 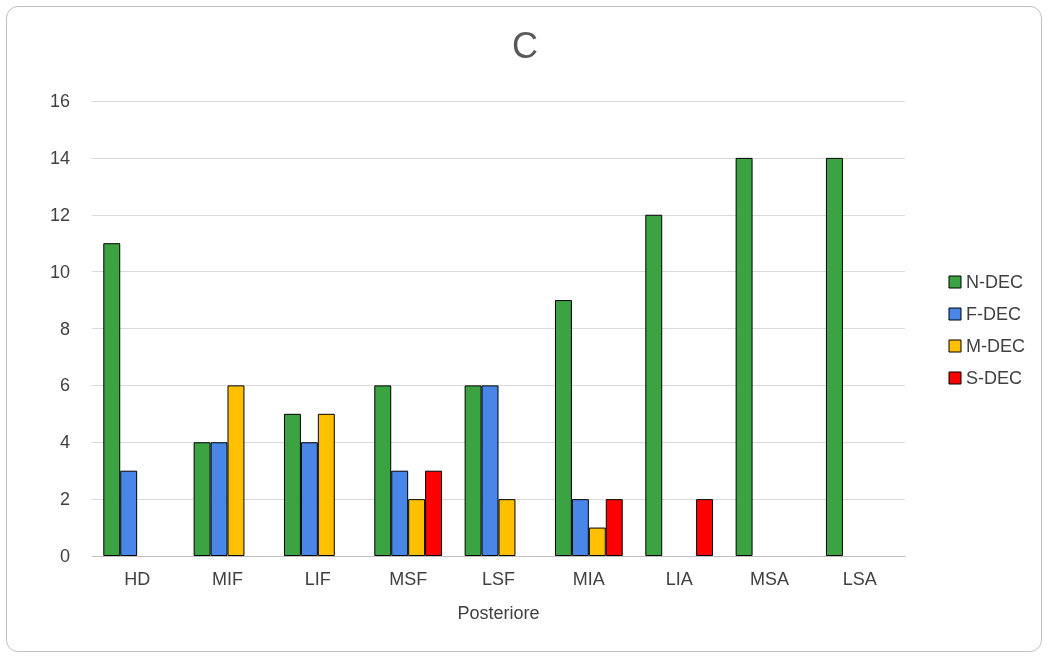 I want to click on y-tick-label: 6, so click(x=64, y=385).